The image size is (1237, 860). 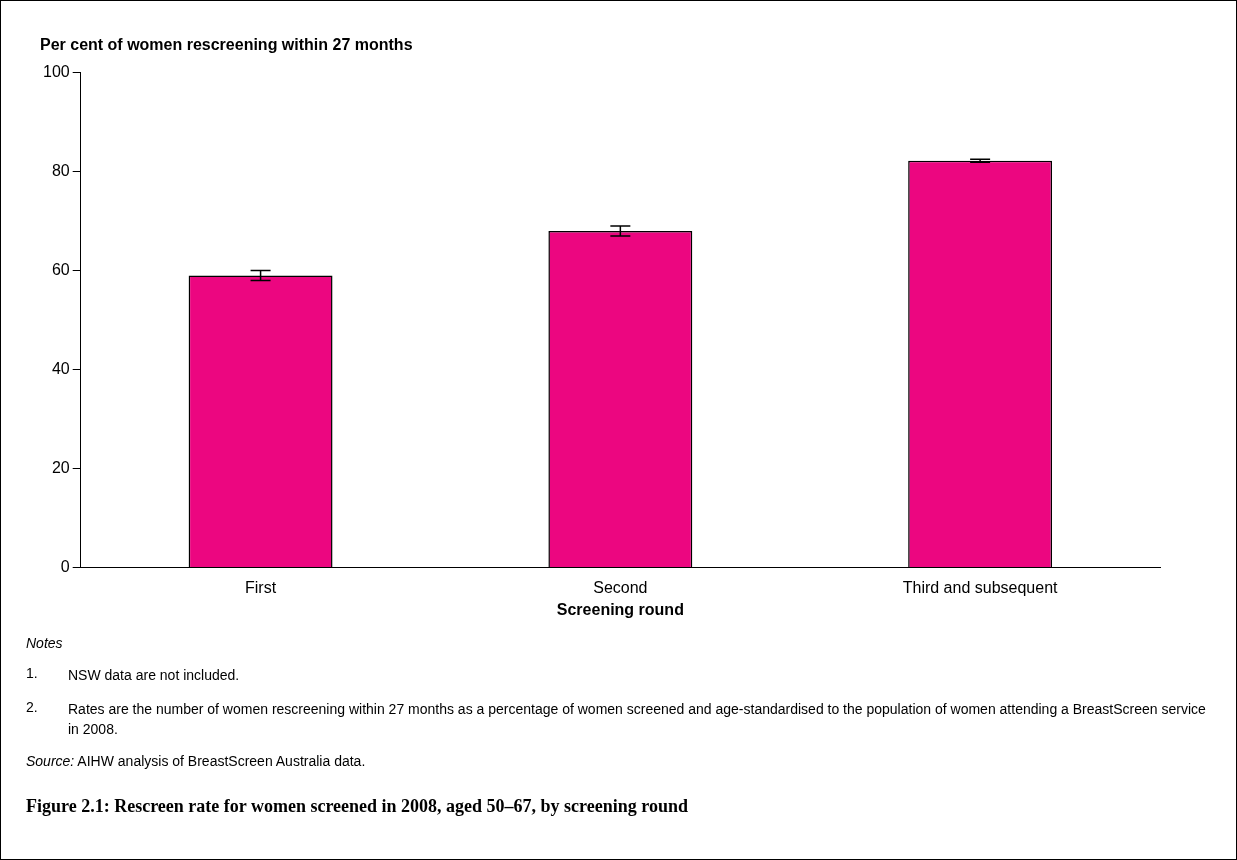 What do you see at coordinates (226, 45) in the screenshot?
I see `y-axis-title: Per cent of women rescreening within 27 months` at bounding box center [226, 45].